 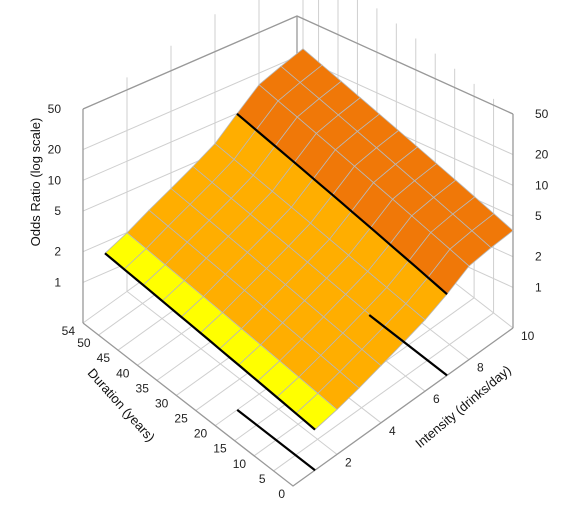 What do you see at coordinates (538, 216) in the screenshot?
I see `z-tick-label-right: 5` at bounding box center [538, 216].